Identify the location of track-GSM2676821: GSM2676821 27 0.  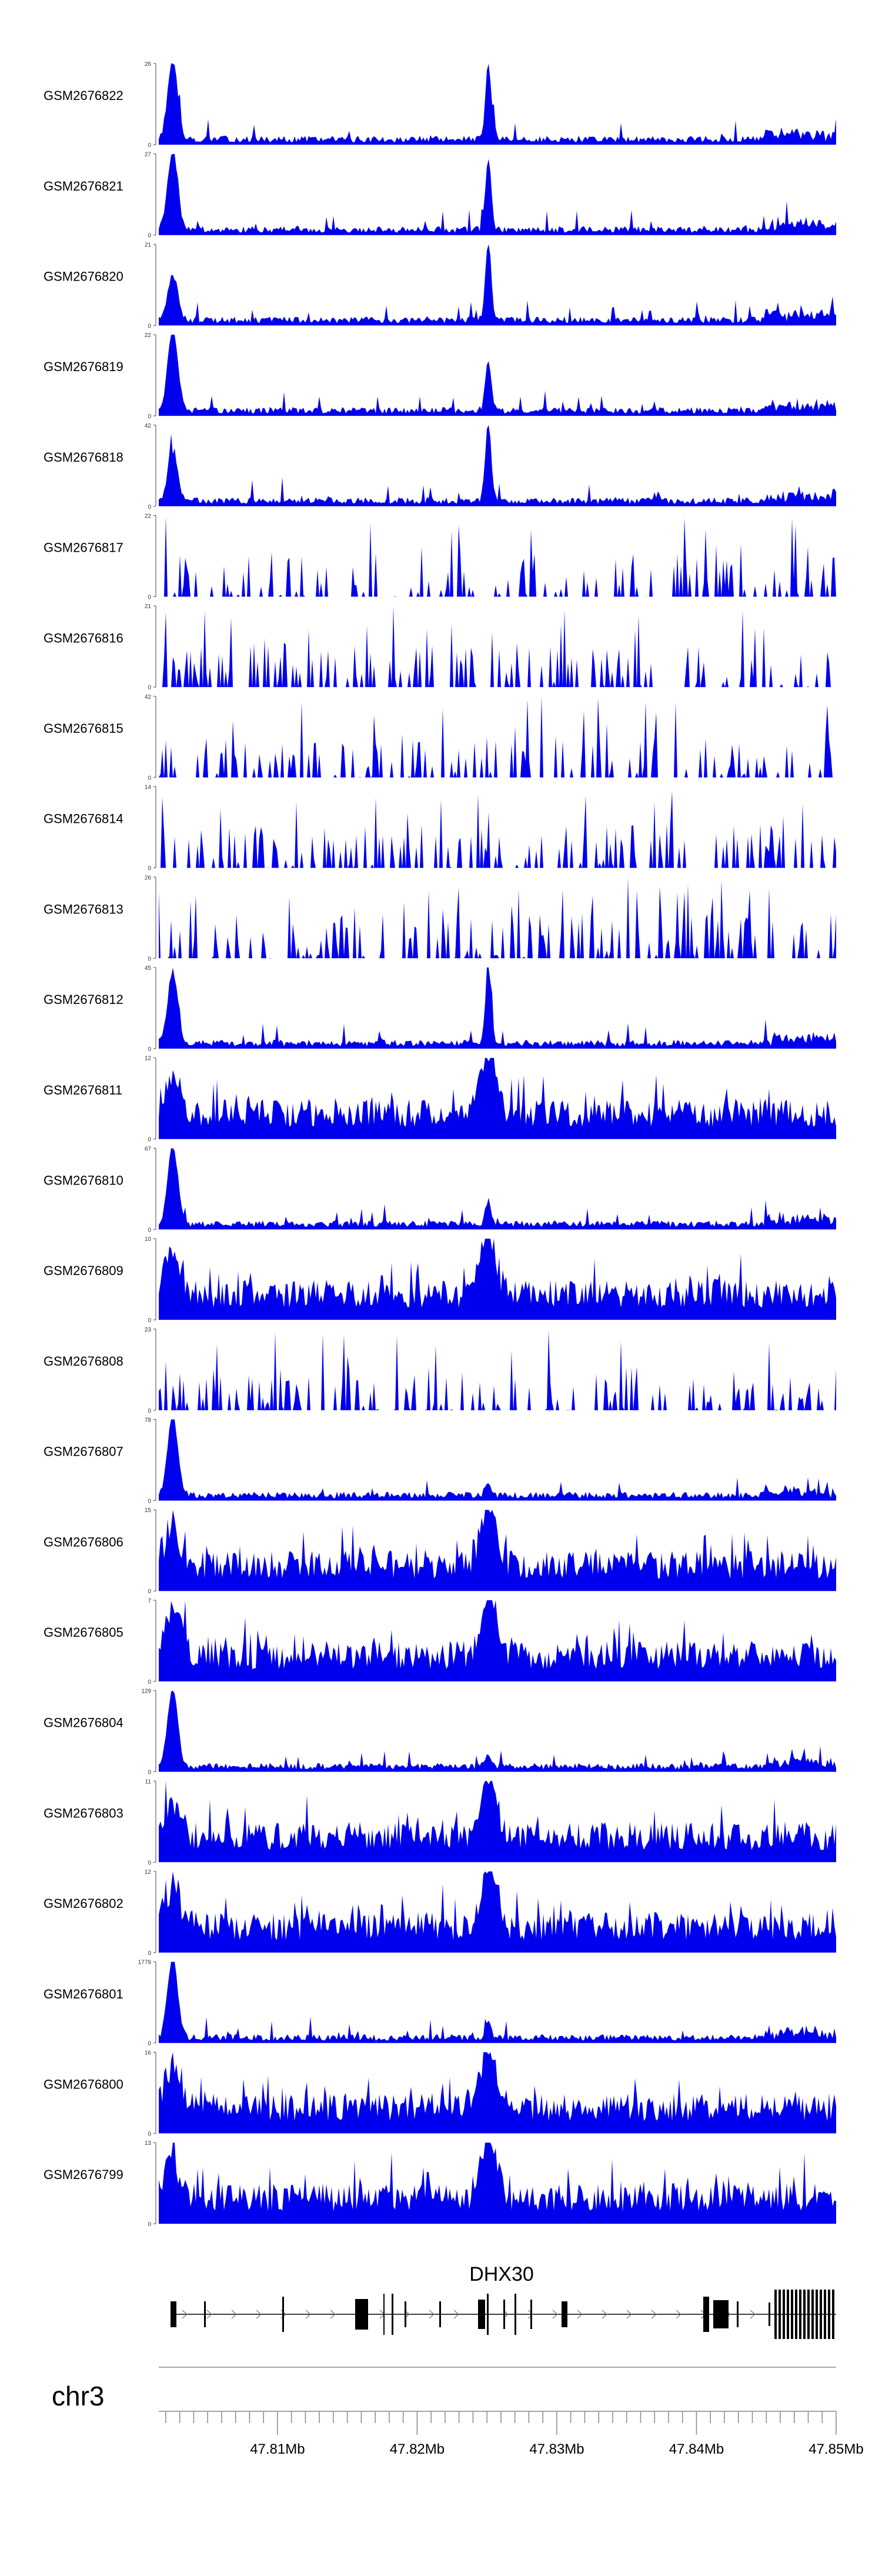
(440, 195).